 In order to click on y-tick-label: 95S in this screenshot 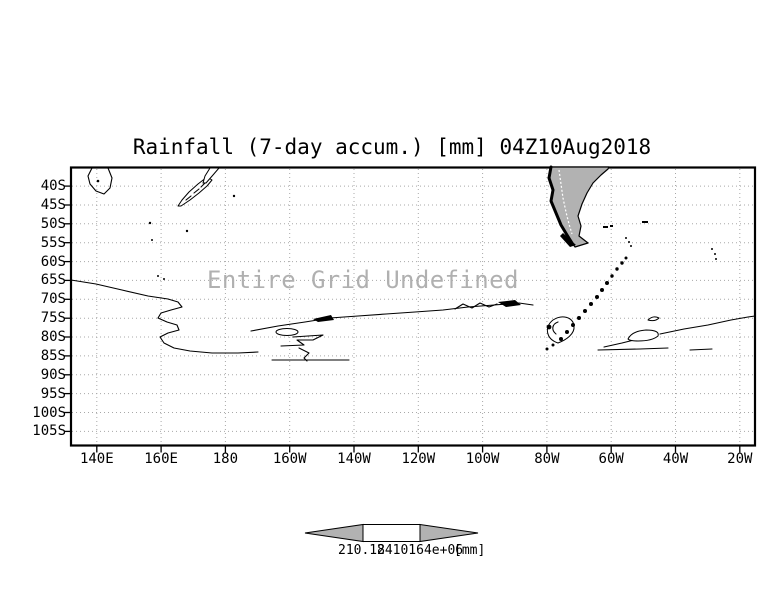, I will do `click(53, 393)`.